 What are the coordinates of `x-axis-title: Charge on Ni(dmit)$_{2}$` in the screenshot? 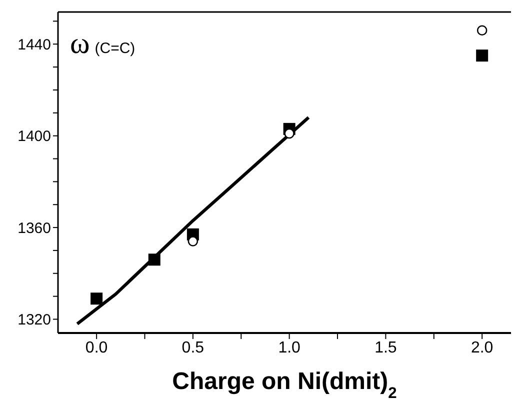 It's located at (285, 385).